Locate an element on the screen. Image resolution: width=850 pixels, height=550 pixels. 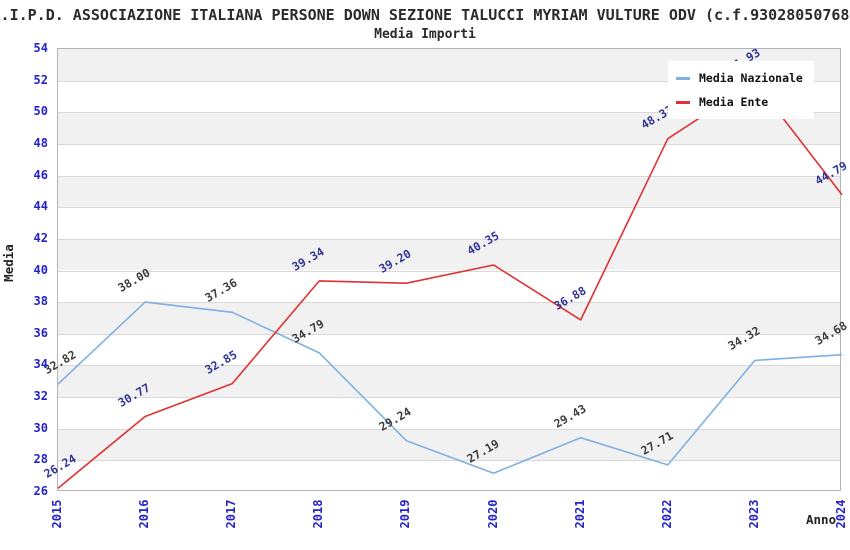
x-tick-label: 2022 is located at coordinates (666, 514).